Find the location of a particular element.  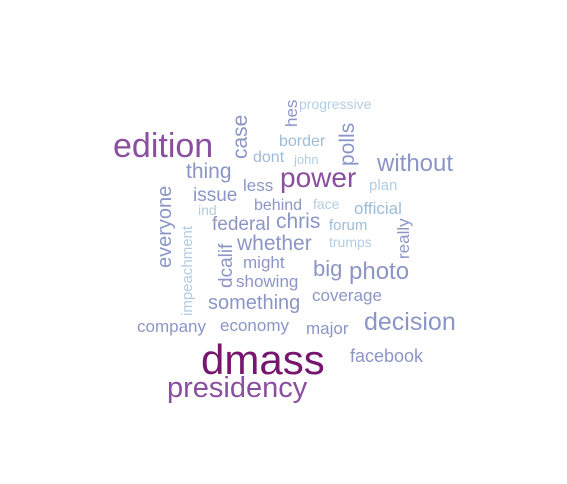

word-plan: plan is located at coordinates (383, 185).